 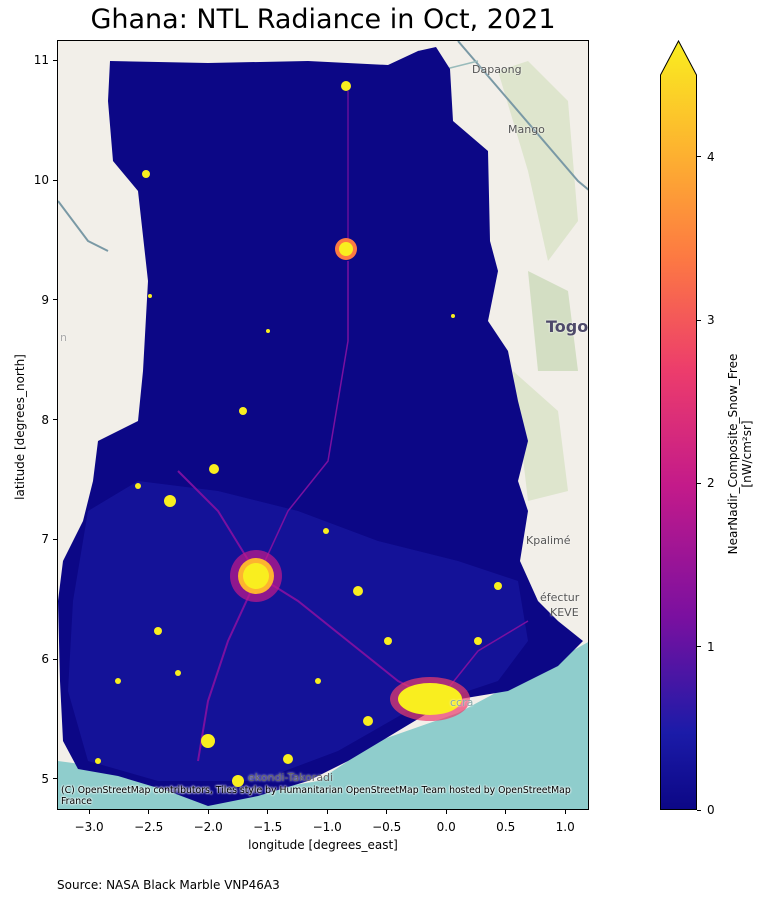 I want to click on colorbar-gradient, so click(x=678, y=424).